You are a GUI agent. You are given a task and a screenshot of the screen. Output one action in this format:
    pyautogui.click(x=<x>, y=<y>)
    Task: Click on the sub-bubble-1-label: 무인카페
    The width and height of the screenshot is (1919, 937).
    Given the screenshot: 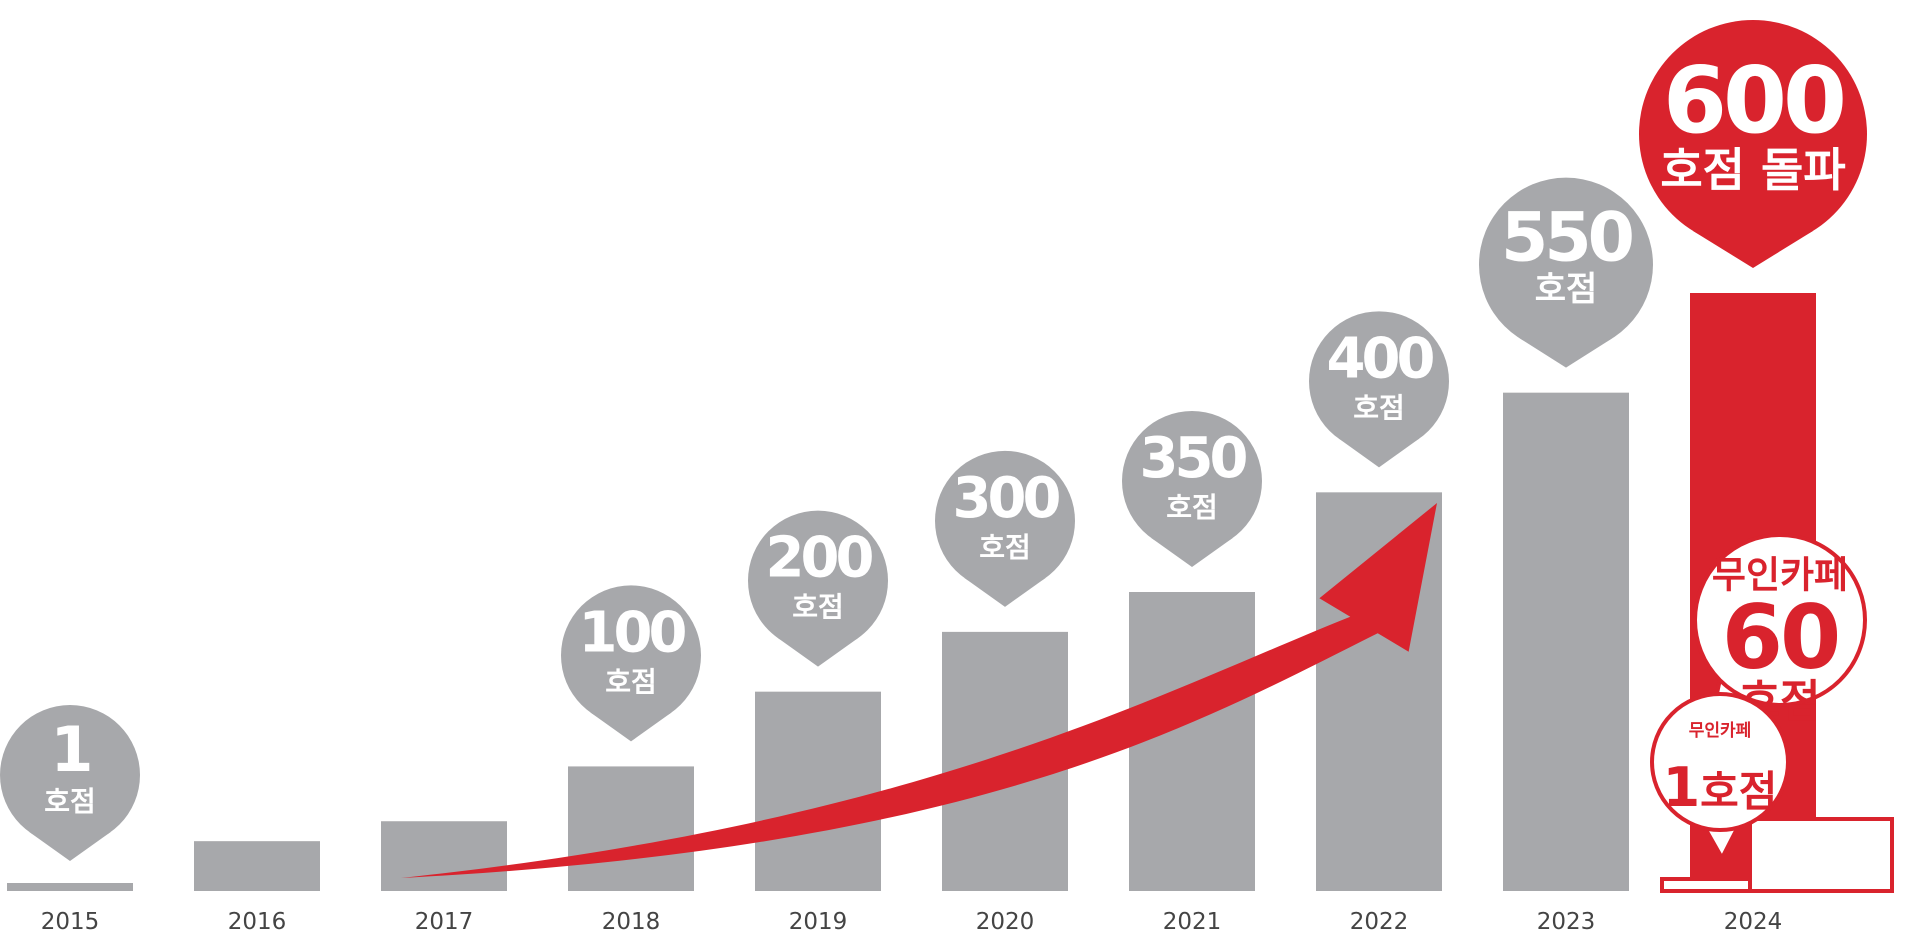 What is the action you would take?
    pyautogui.click(x=1720, y=731)
    